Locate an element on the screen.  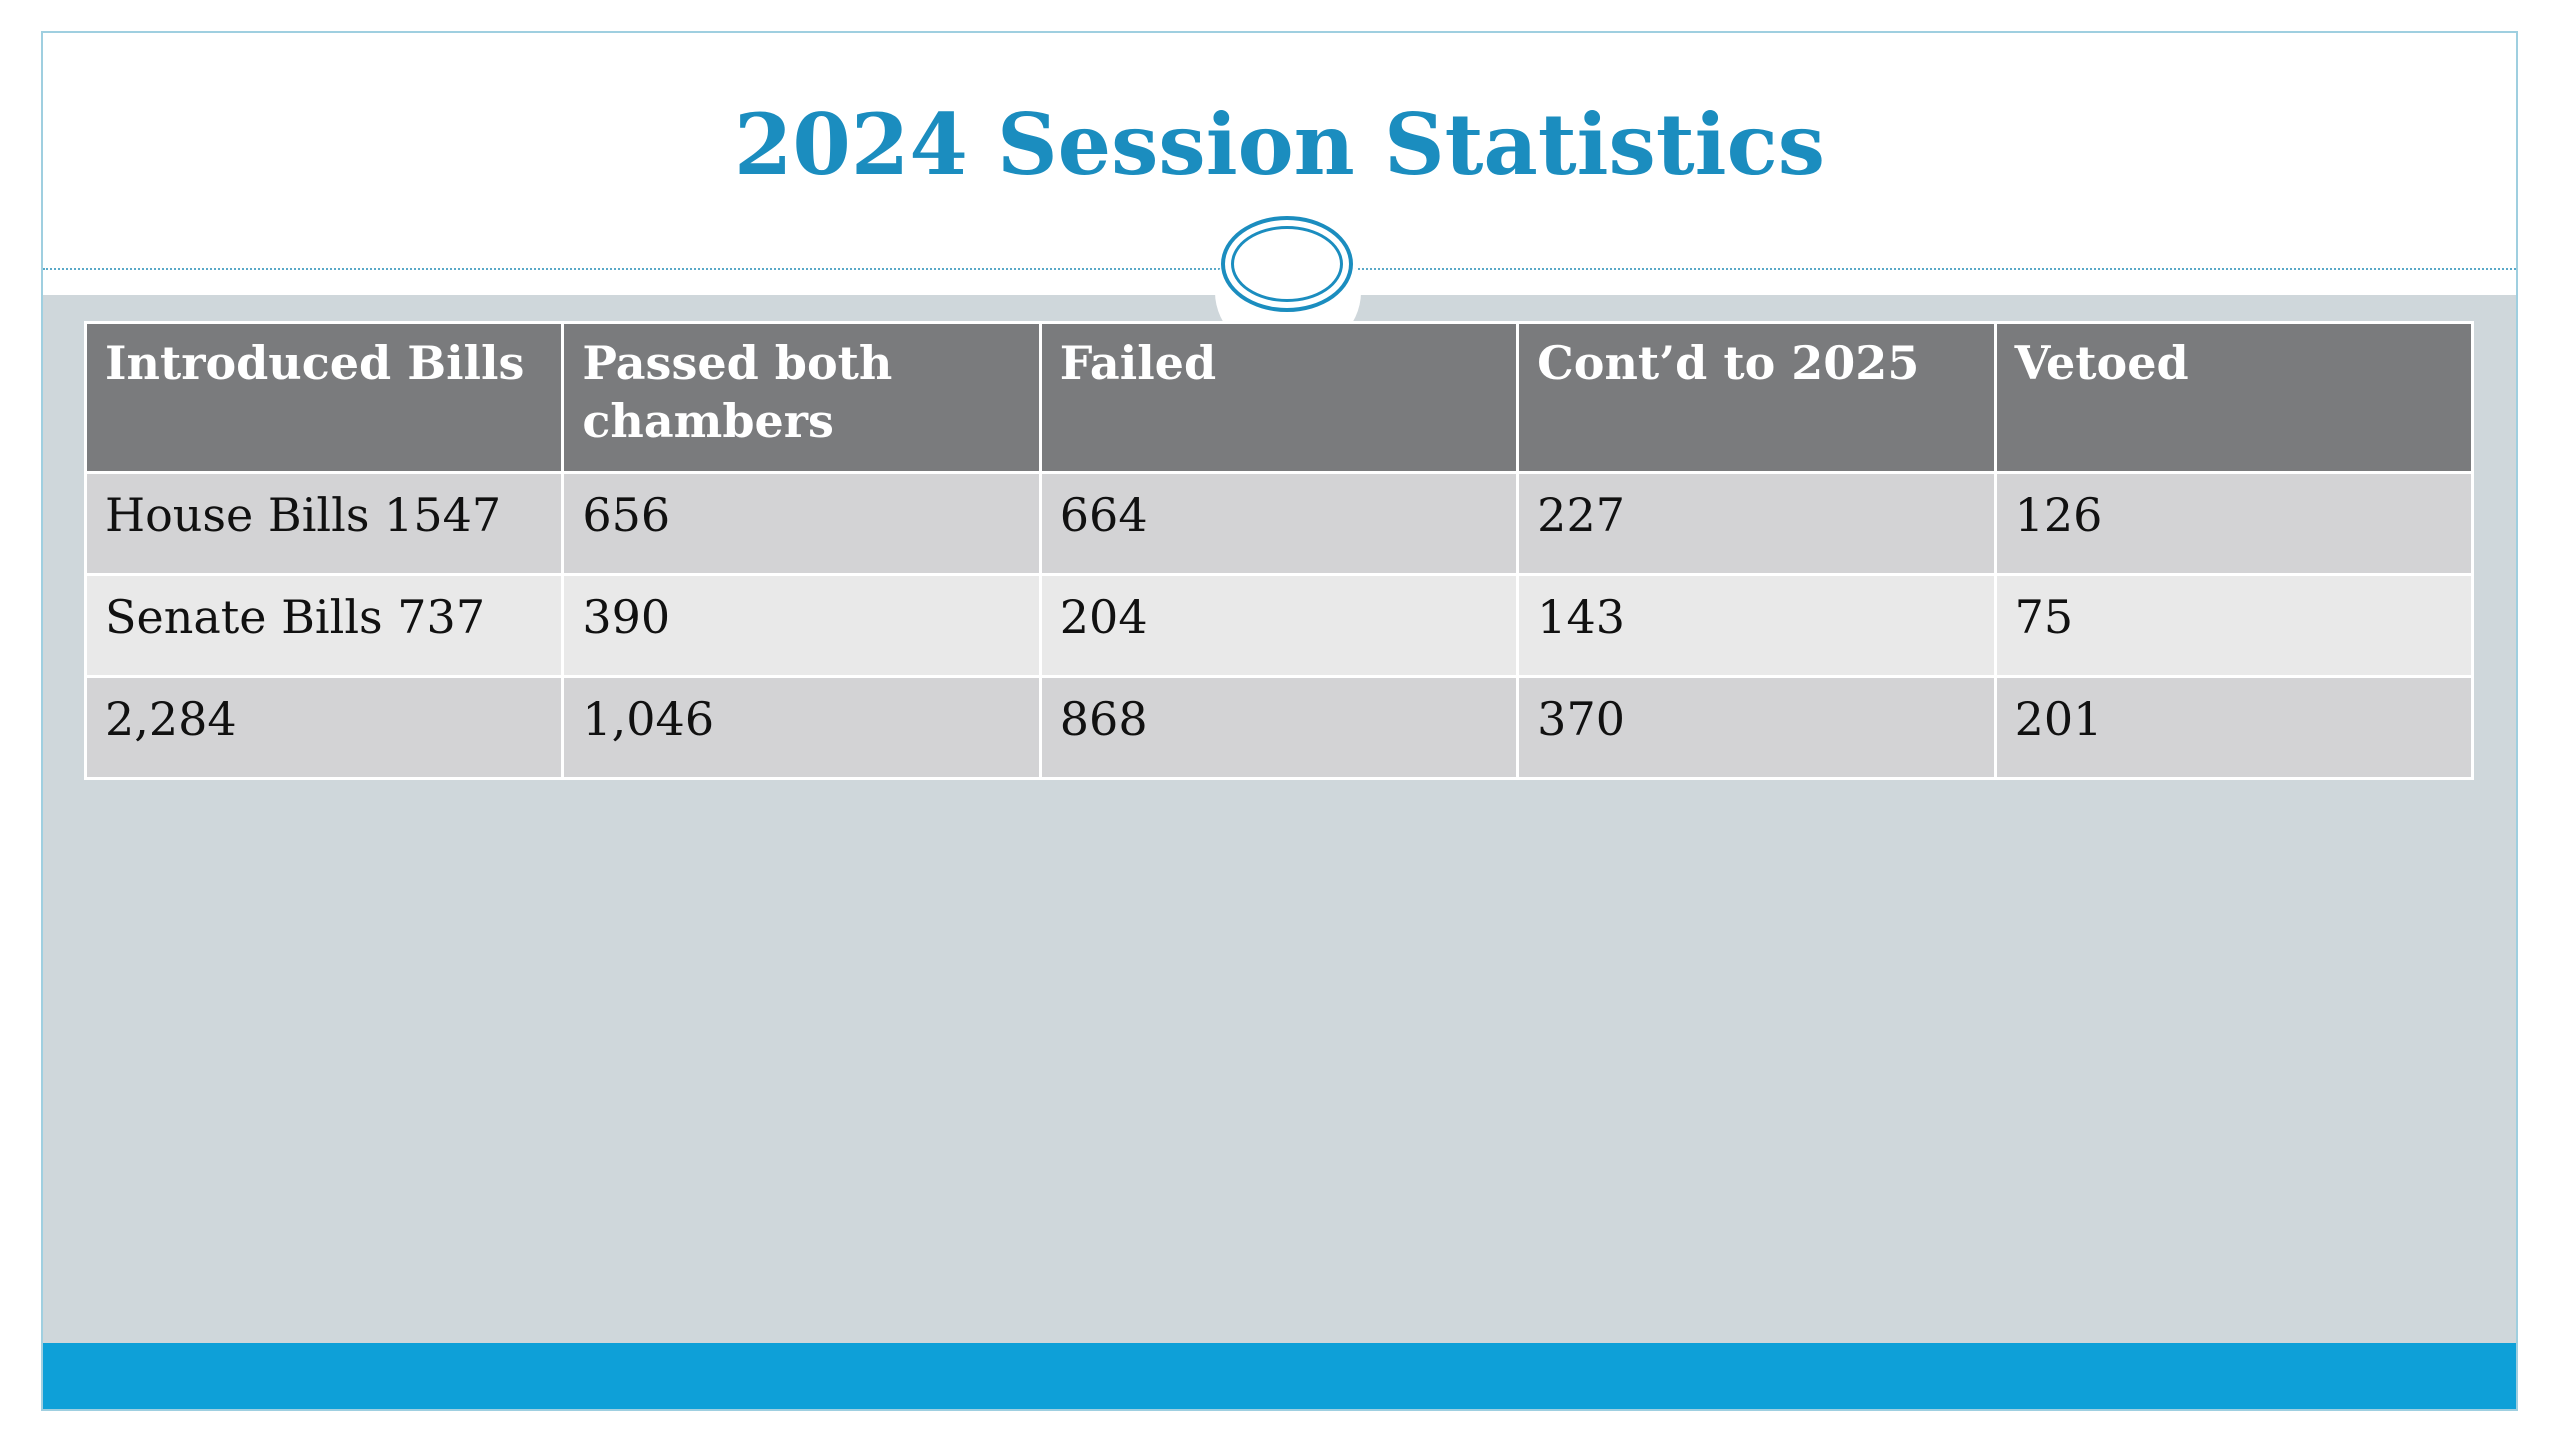
table-cell: 143 is located at coordinates (1756, 625).